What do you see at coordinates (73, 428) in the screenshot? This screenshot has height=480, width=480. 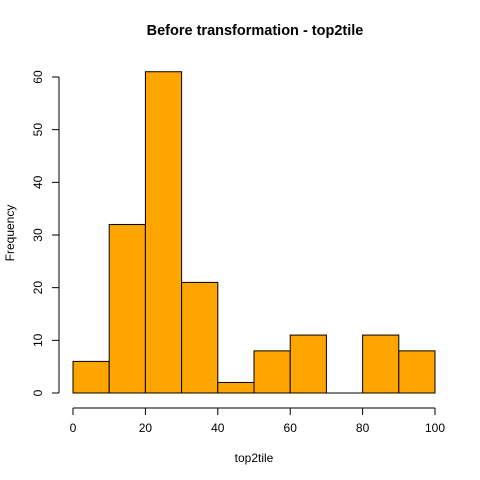 I see `x-tick-label: 0` at bounding box center [73, 428].